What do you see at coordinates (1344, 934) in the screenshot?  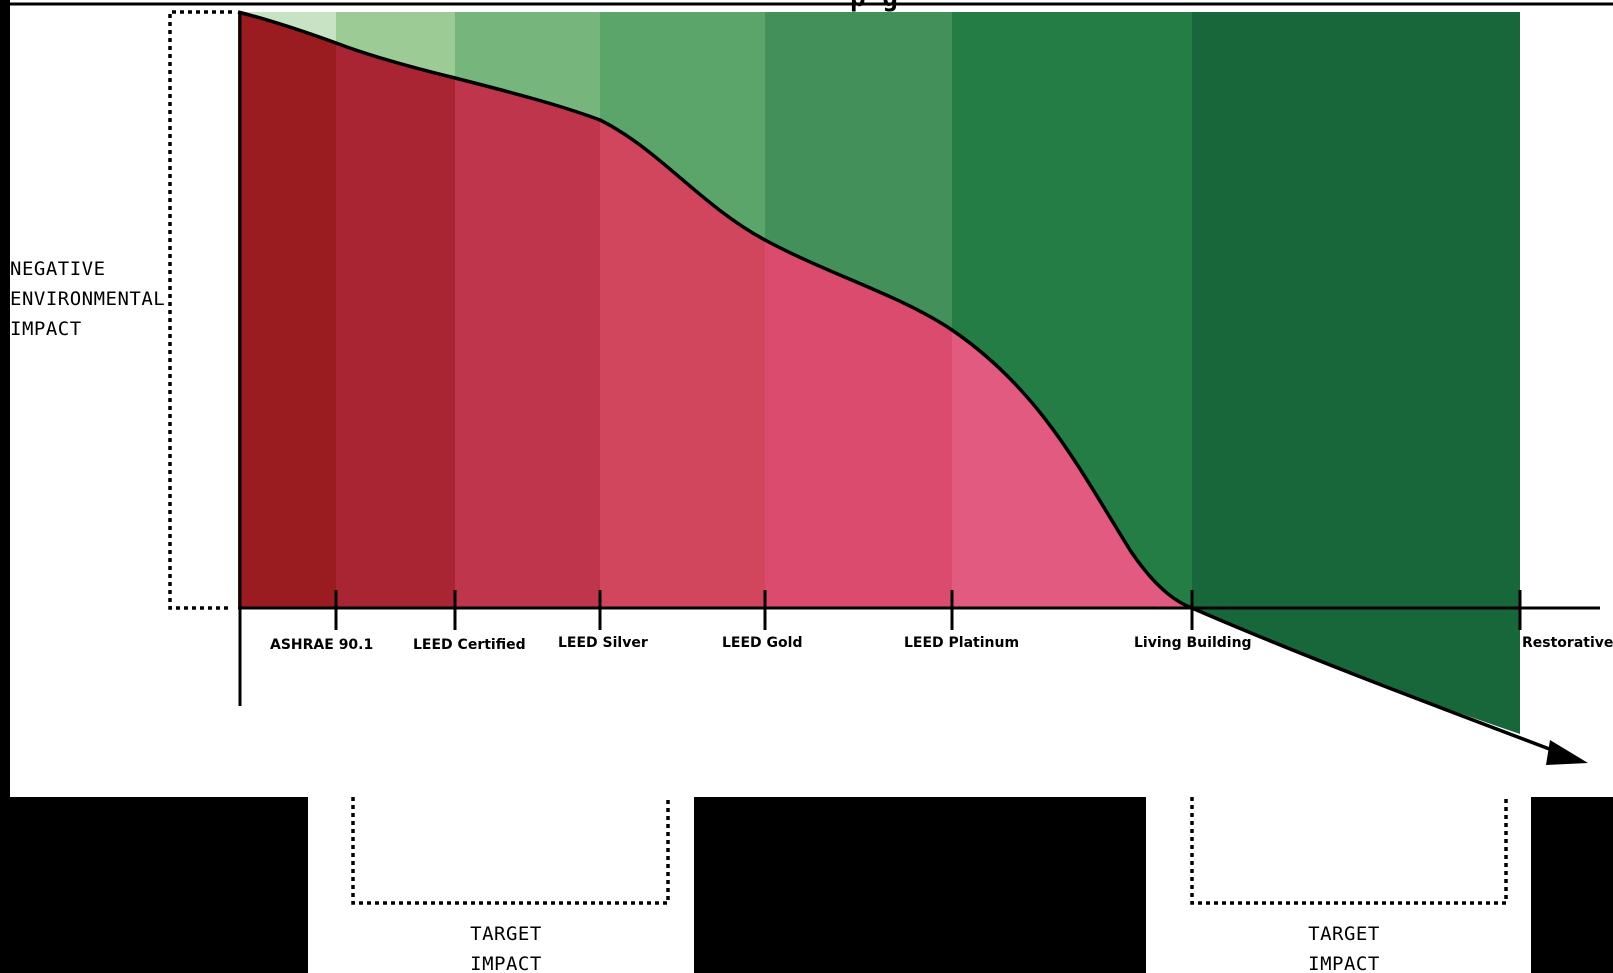 I see `right-target-label-line-1: TARGET` at bounding box center [1344, 934].